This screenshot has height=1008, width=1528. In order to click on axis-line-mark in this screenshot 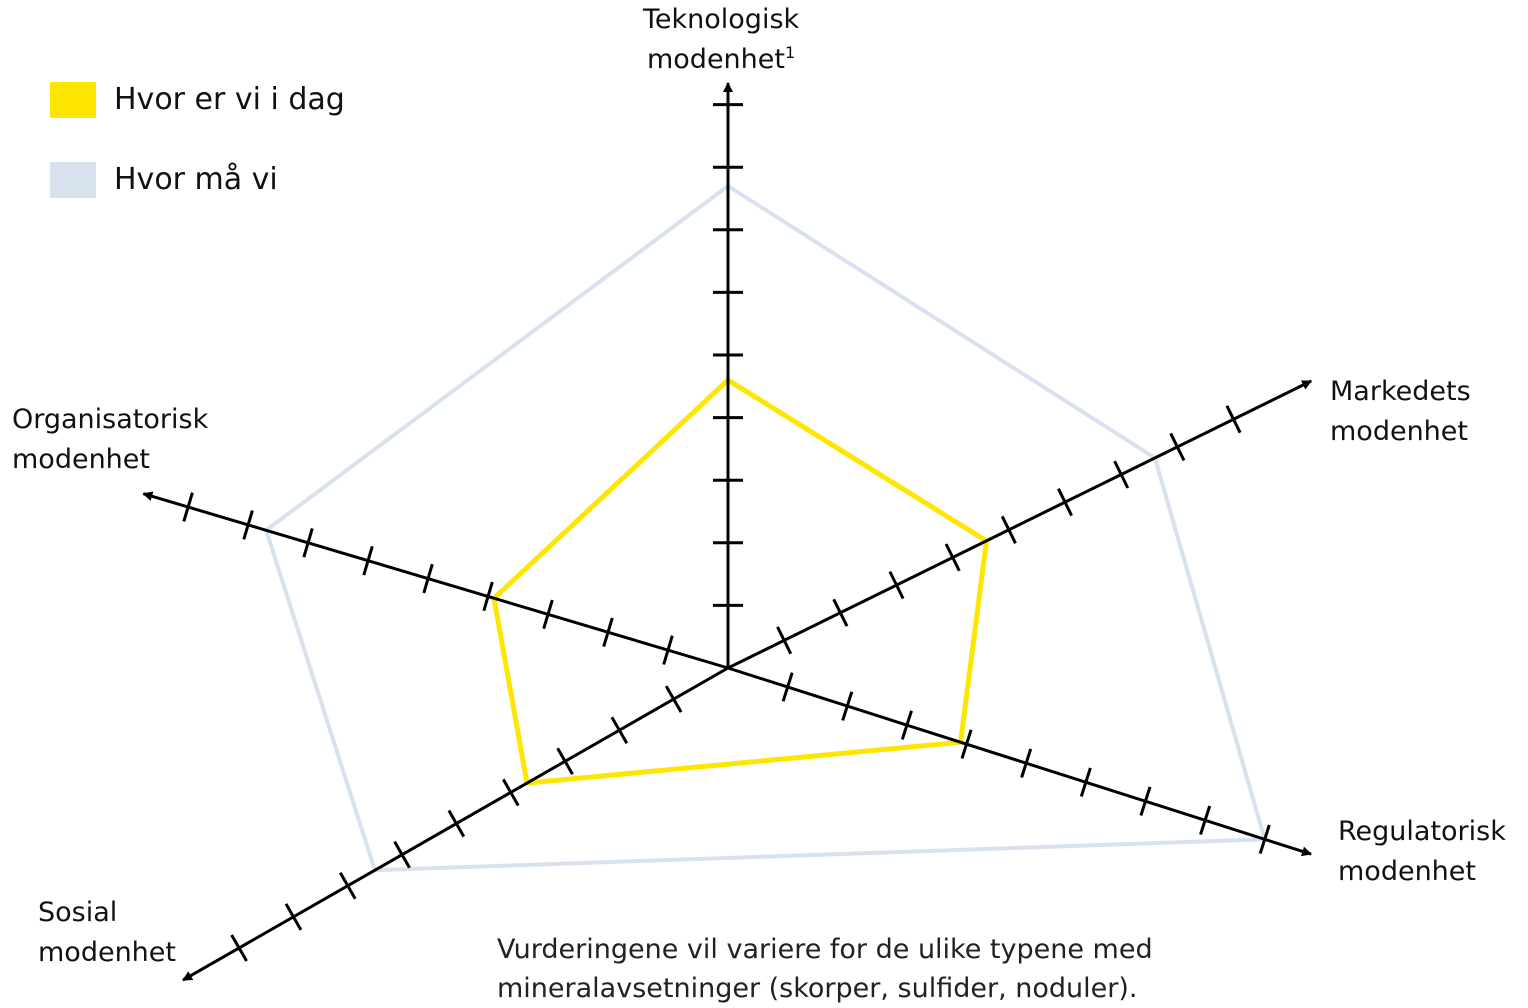, I will do `click(1020, 524)`.